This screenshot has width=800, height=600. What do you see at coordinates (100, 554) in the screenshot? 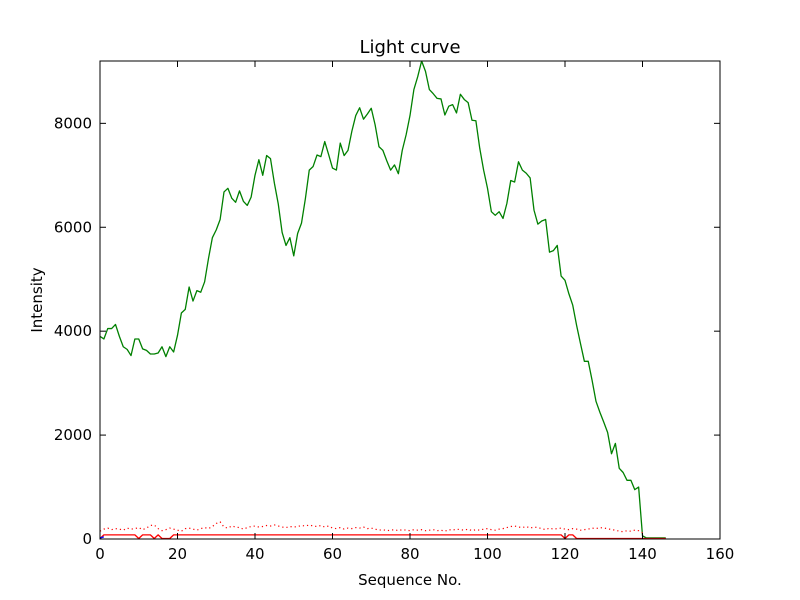
I see `x-tick-label: 0` at bounding box center [100, 554].